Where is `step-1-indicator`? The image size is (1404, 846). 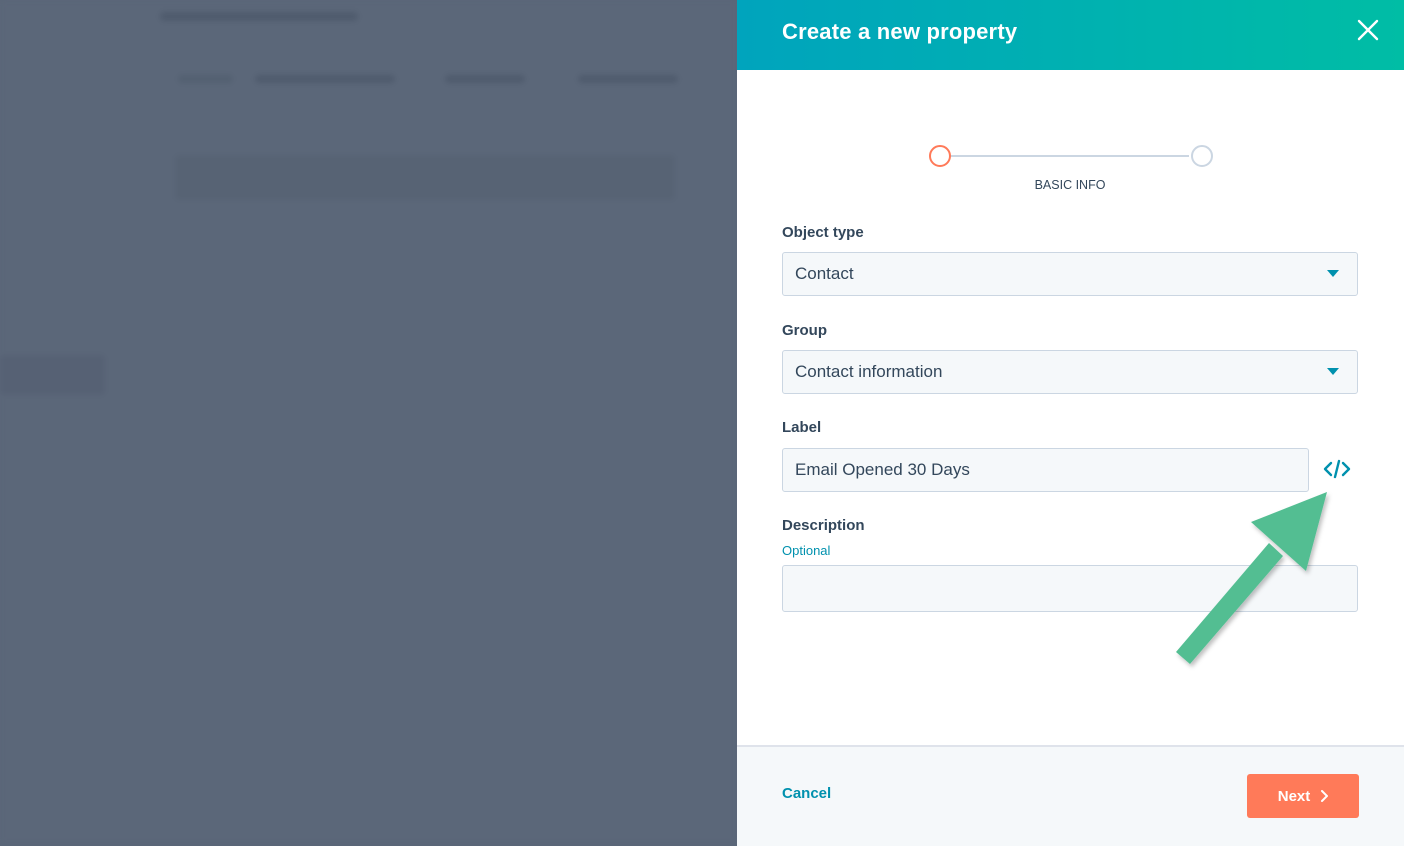 step-1-indicator is located at coordinates (940, 156).